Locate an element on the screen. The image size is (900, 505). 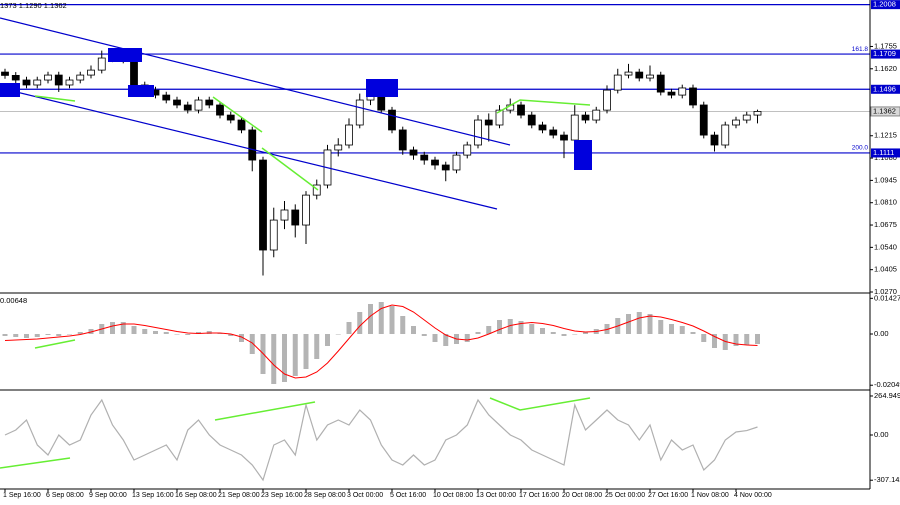
level-label: 1.1111 is located at coordinates (883, 152).